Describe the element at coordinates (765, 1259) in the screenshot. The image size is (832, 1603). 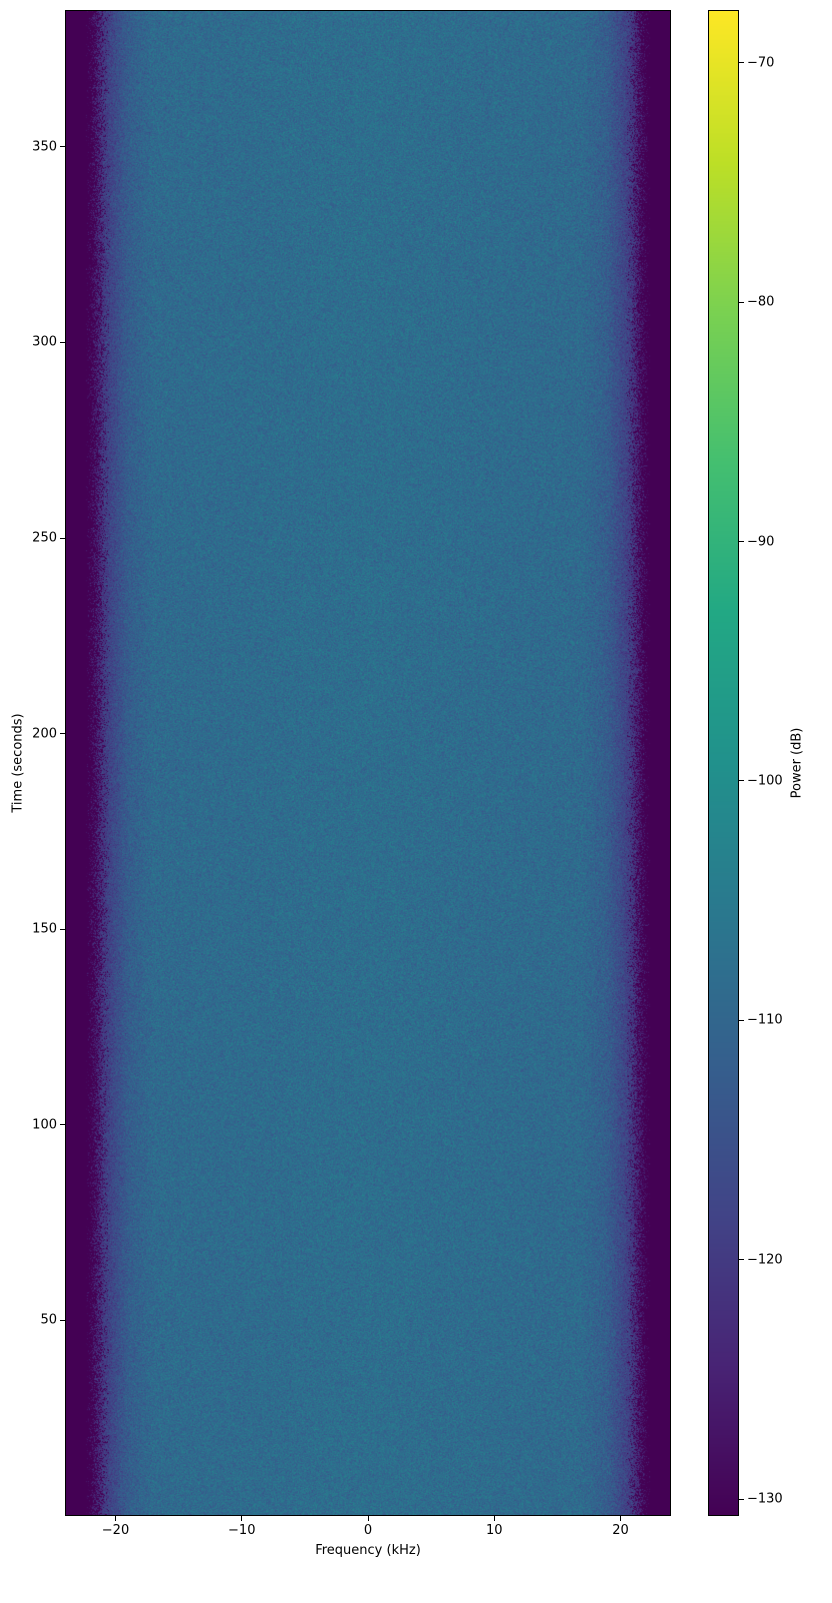
I see `colorbar-tick-label: −120` at that location.